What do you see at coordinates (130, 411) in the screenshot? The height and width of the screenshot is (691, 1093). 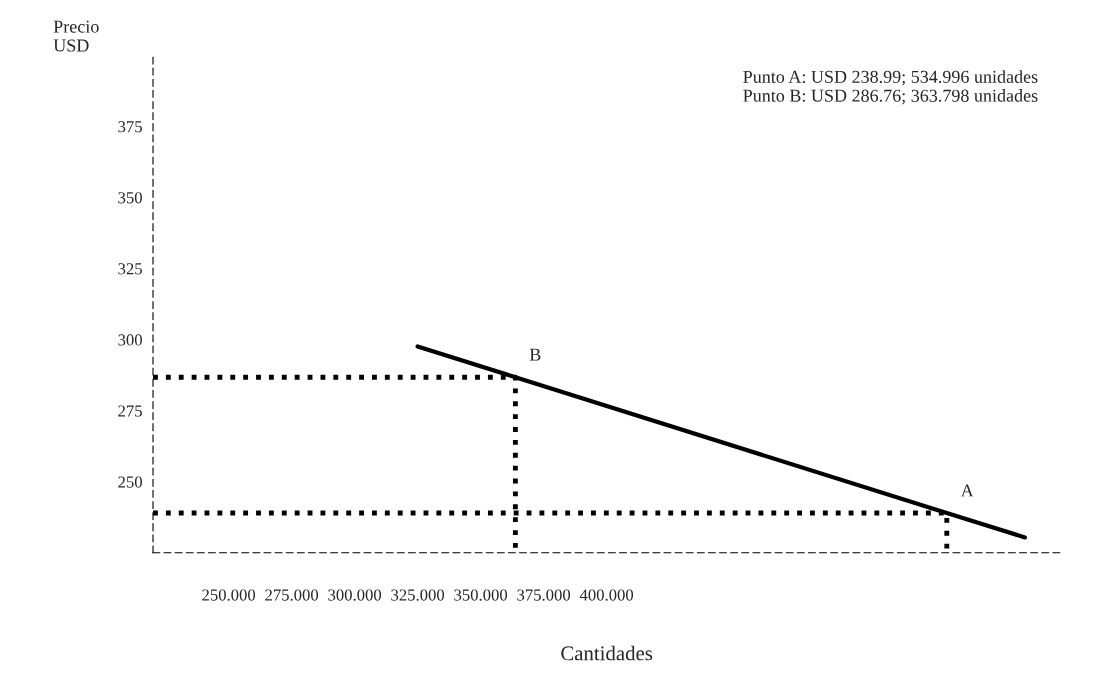 I see `y-tick-label: 275` at bounding box center [130, 411].